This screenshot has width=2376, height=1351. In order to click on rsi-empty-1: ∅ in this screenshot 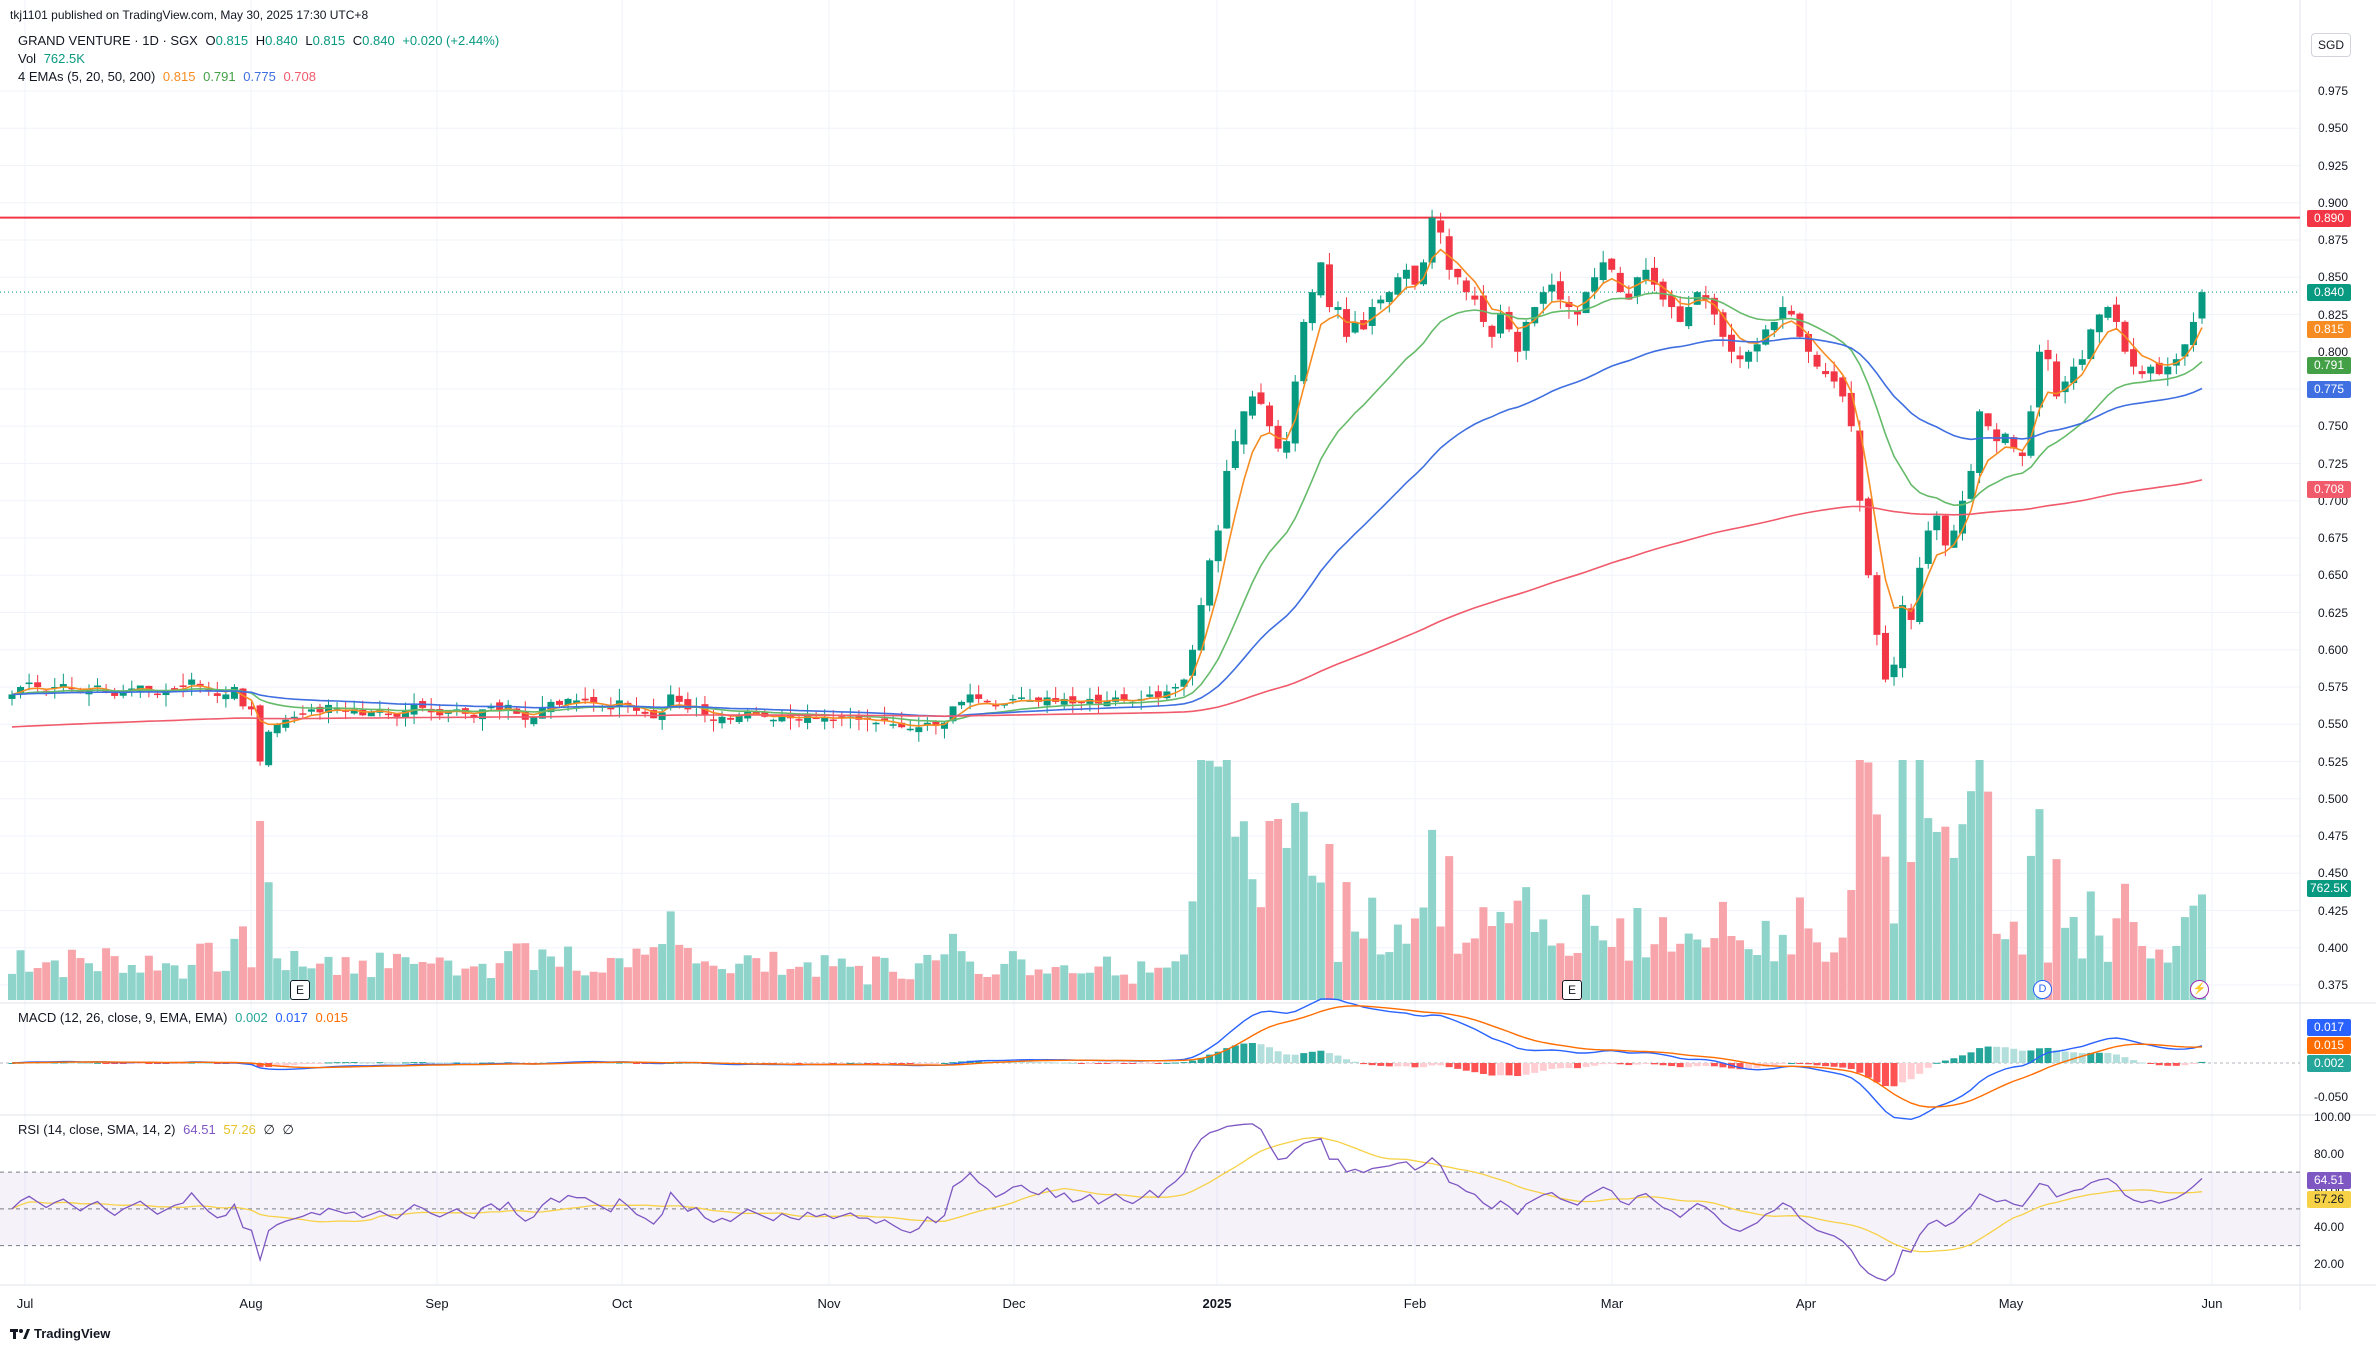, I will do `click(269, 1129)`.